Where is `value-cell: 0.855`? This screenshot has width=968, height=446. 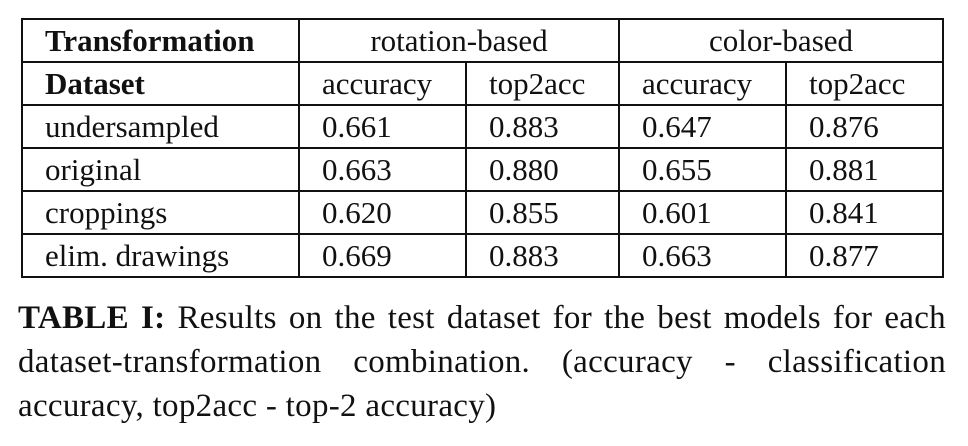
value-cell: 0.855 is located at coordinates (542, 213).